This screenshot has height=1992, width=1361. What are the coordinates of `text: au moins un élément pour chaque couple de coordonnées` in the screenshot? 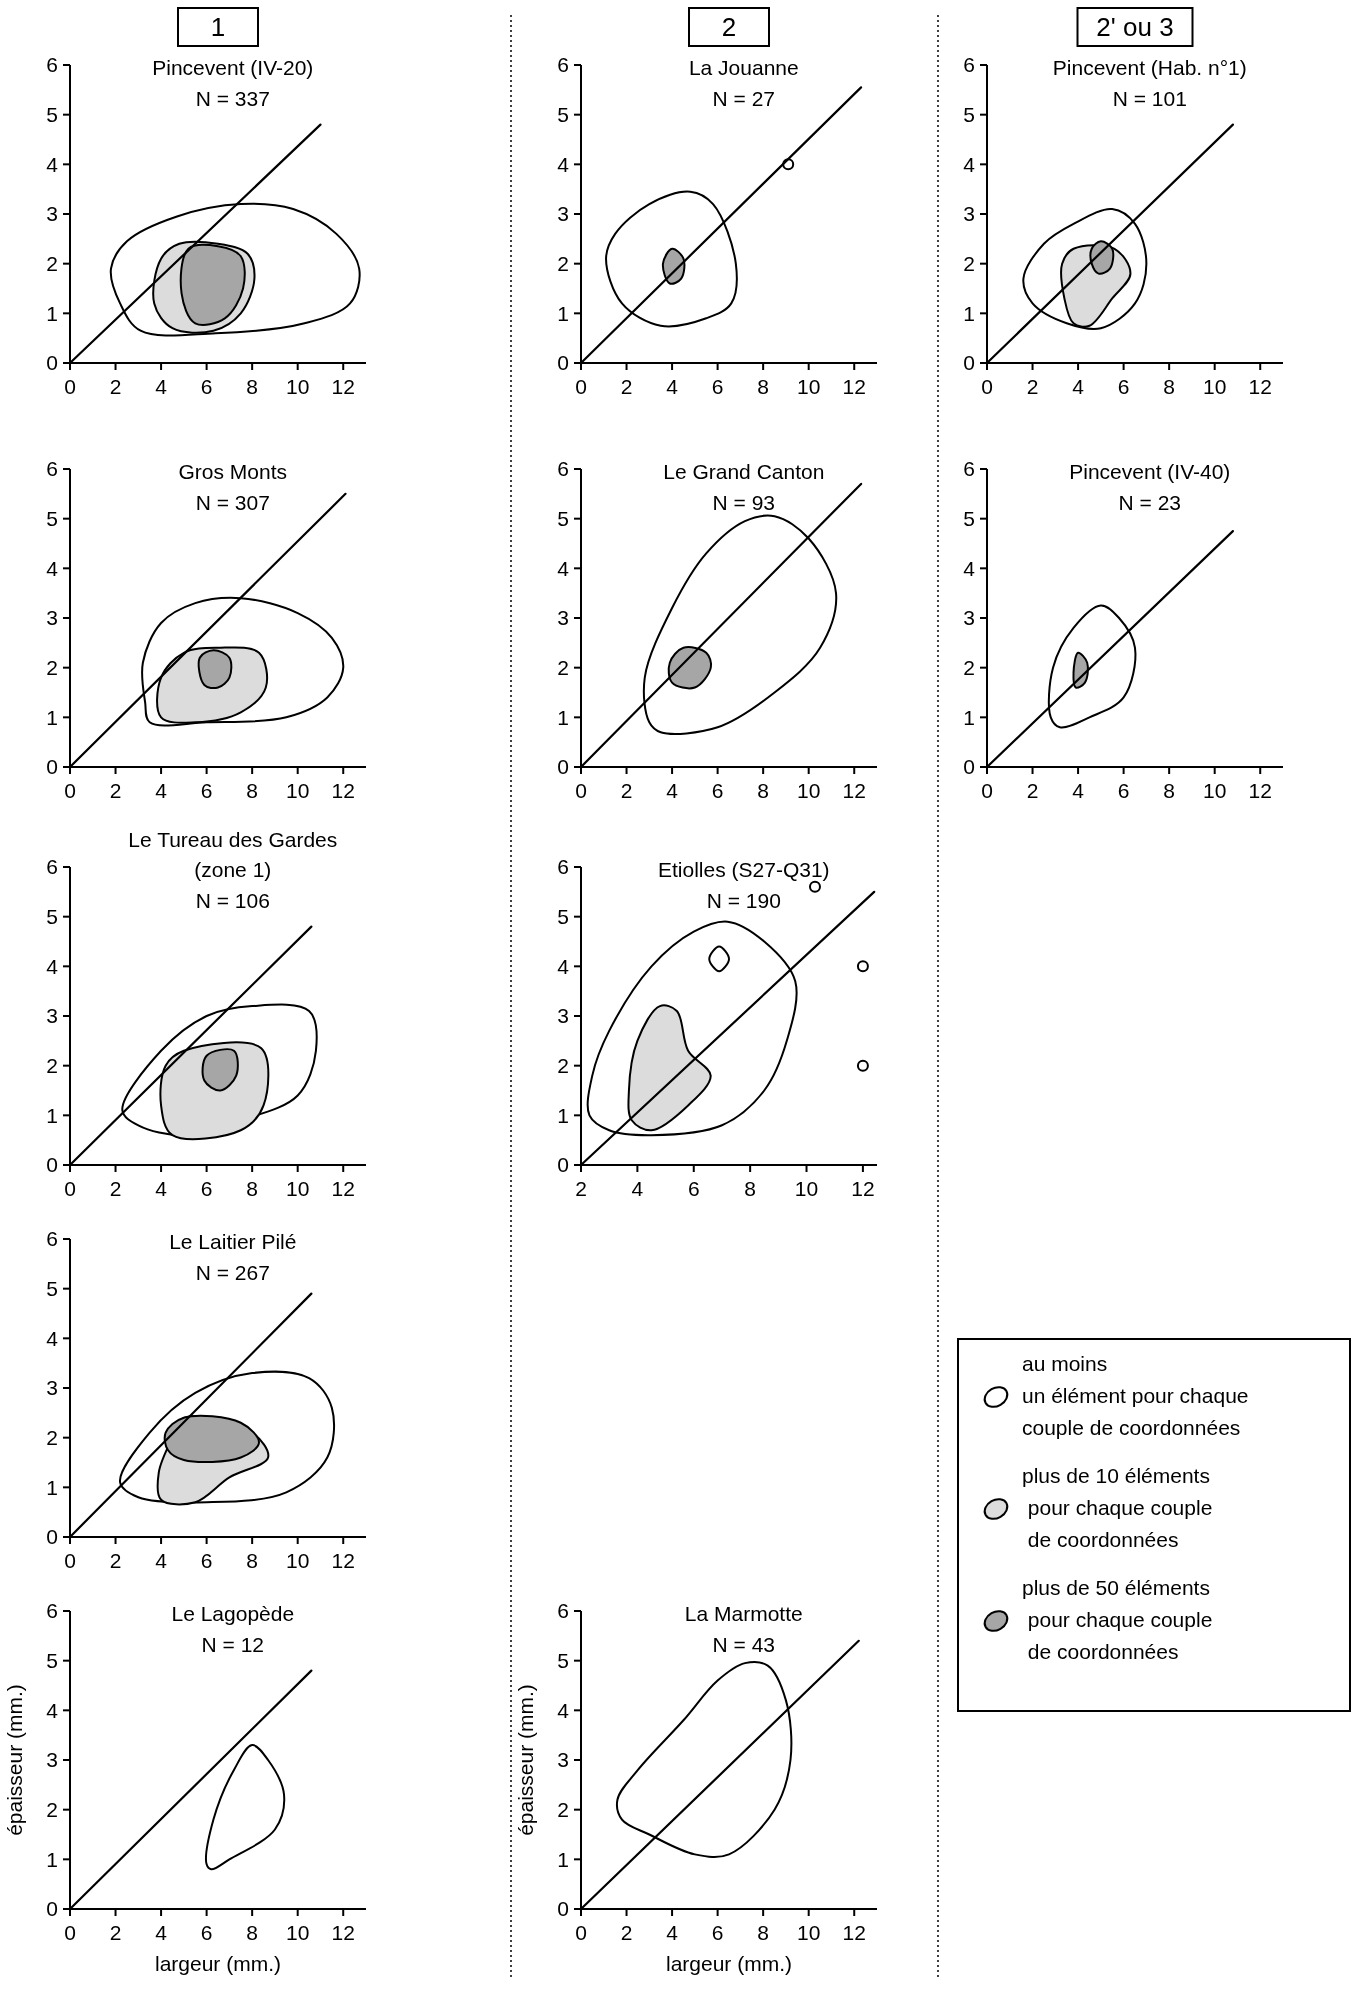 It's located at (1135, 1395).